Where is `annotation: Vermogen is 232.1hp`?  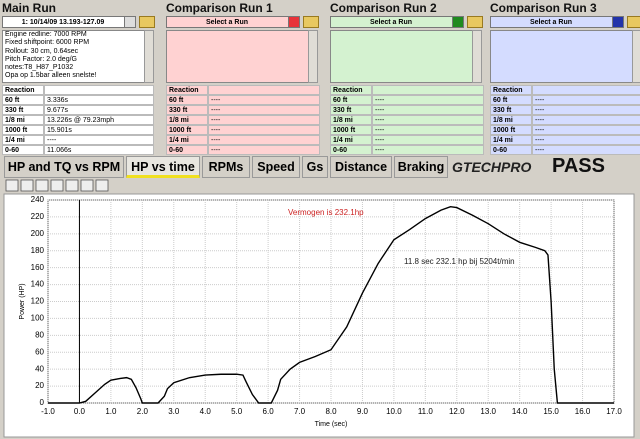 annotation: Vermogen is 232.1hp is located at coordinates (326, 212).